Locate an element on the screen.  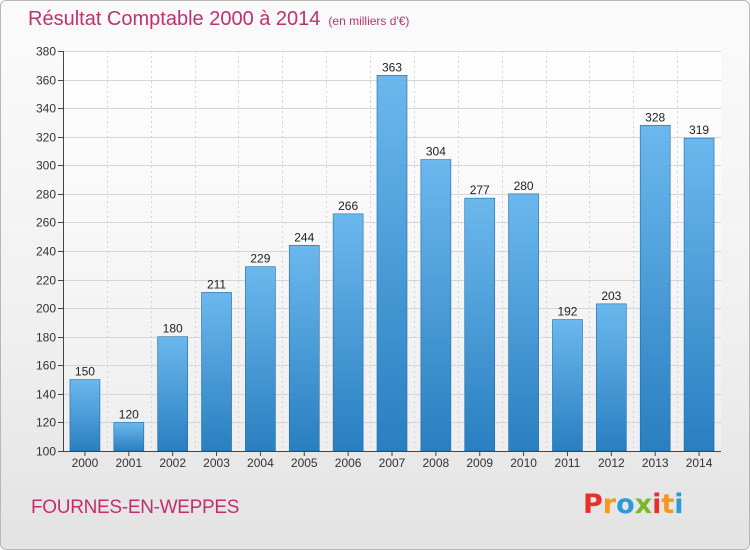
y-tick-label: 180 is located at coordinates (46, 338).